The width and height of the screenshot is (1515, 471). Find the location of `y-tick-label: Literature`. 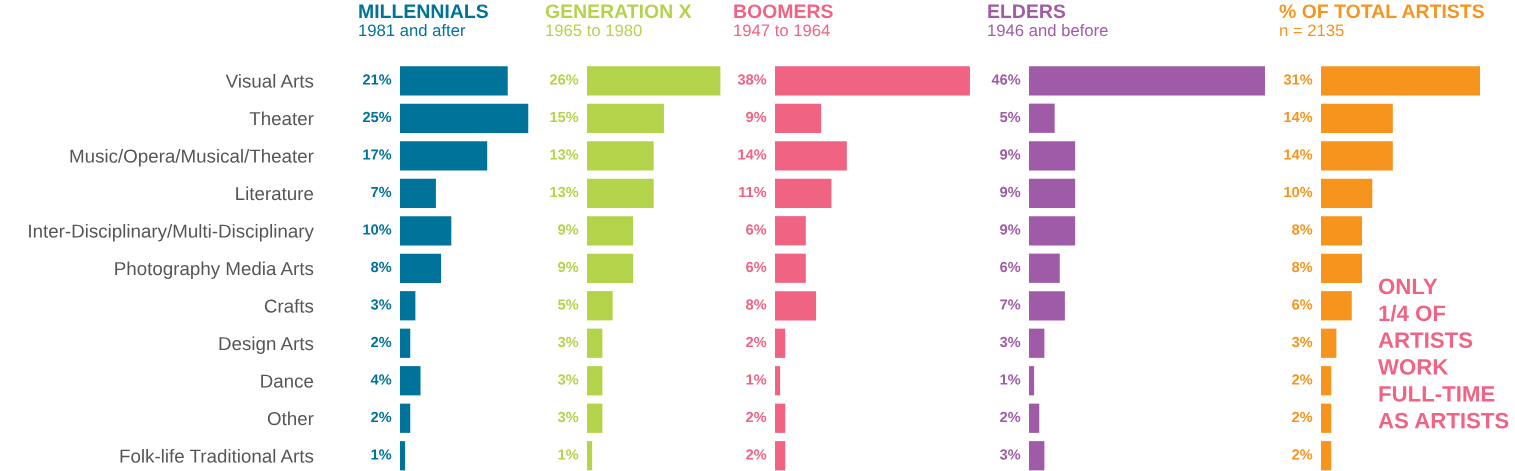

y-tick-label: Literature is located at coordinates (275, 193).